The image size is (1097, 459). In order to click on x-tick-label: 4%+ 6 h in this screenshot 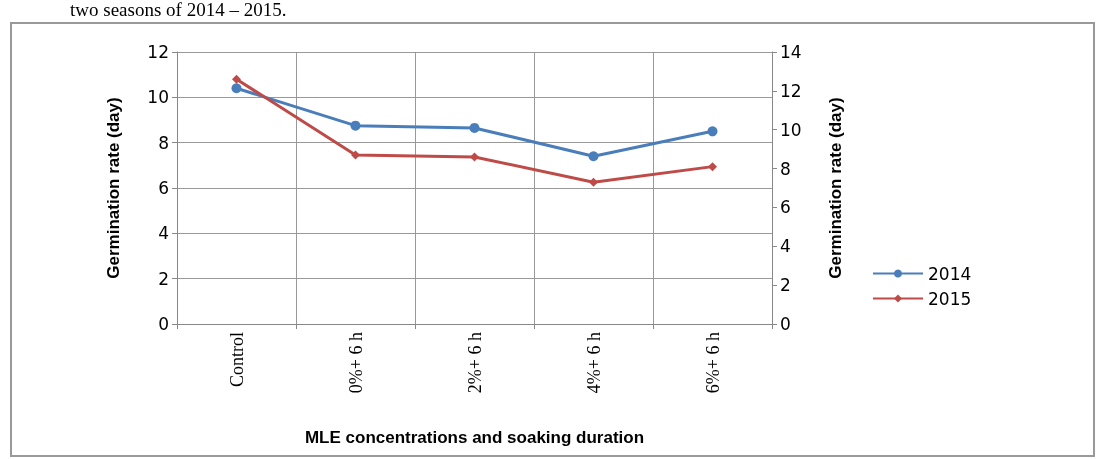, I will do `click(593, 363)`.